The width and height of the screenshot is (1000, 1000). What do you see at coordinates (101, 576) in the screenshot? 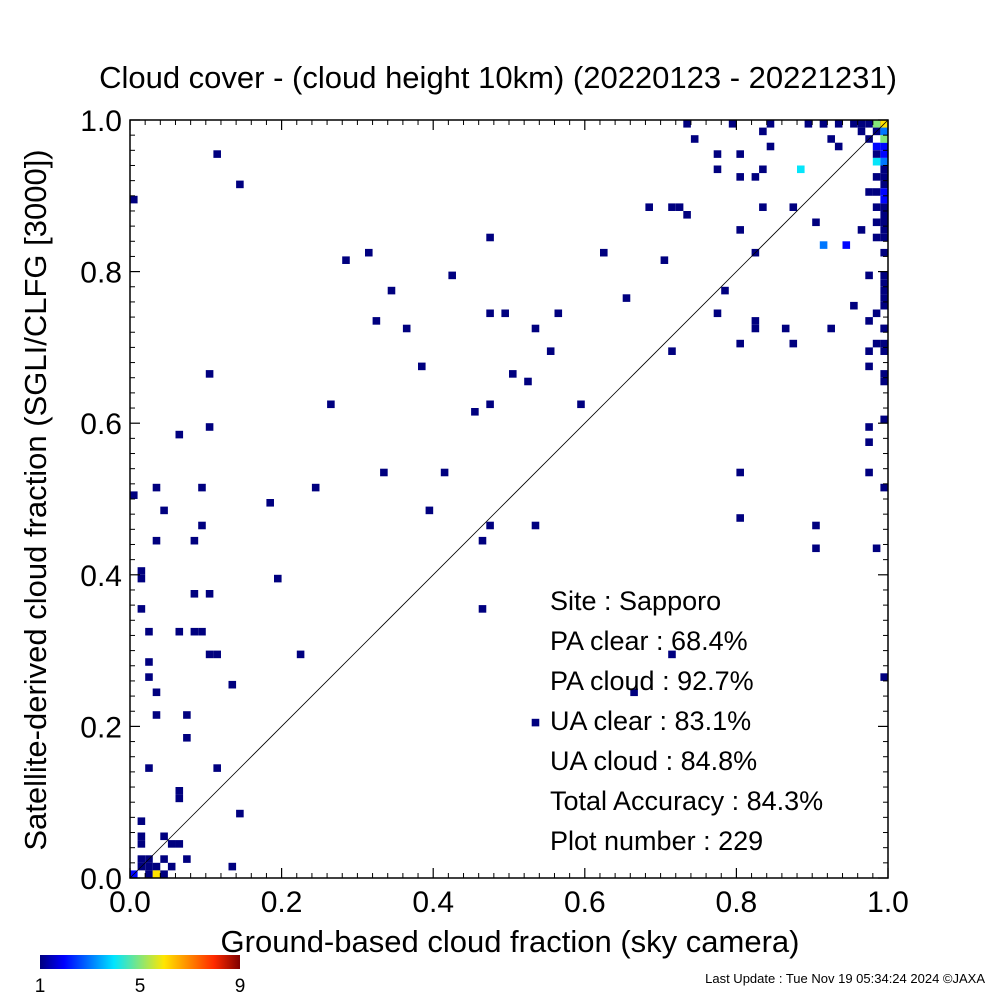
I see `y-tick-label: 0.4` at bounding box center [101, 576].